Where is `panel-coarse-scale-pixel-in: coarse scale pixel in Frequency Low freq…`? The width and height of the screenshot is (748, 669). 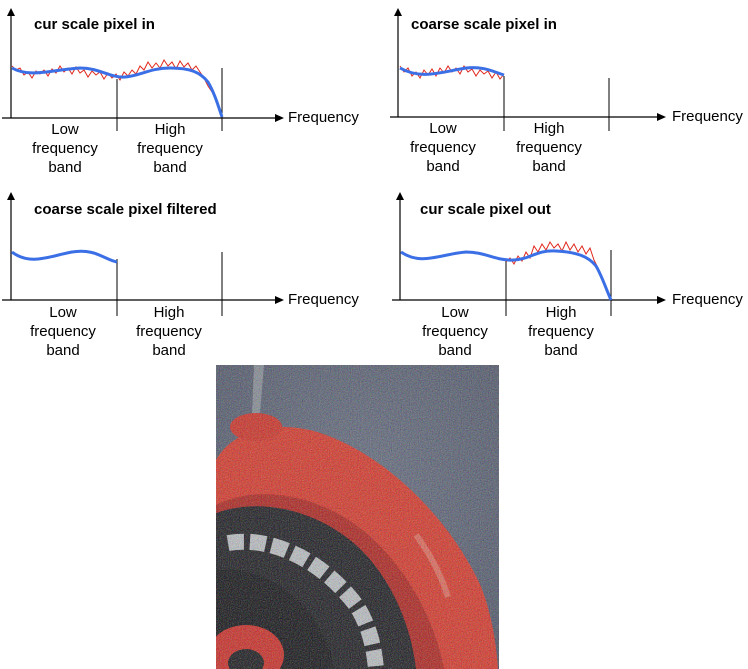
panel-coarse-scale-pixel-in: coarse scale pixel in Frequency Low freq… is located at coordinates (567, 90).